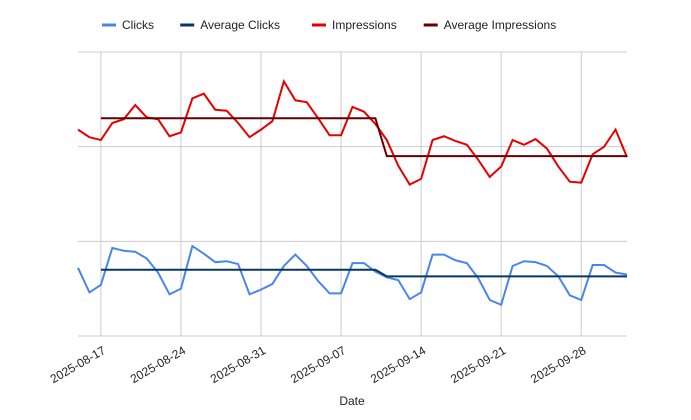  What do you see at coordinates (398, 364) in the screenshot?
I see `x-tick-label: 2025-09-14` at bounding box center [398, 364].